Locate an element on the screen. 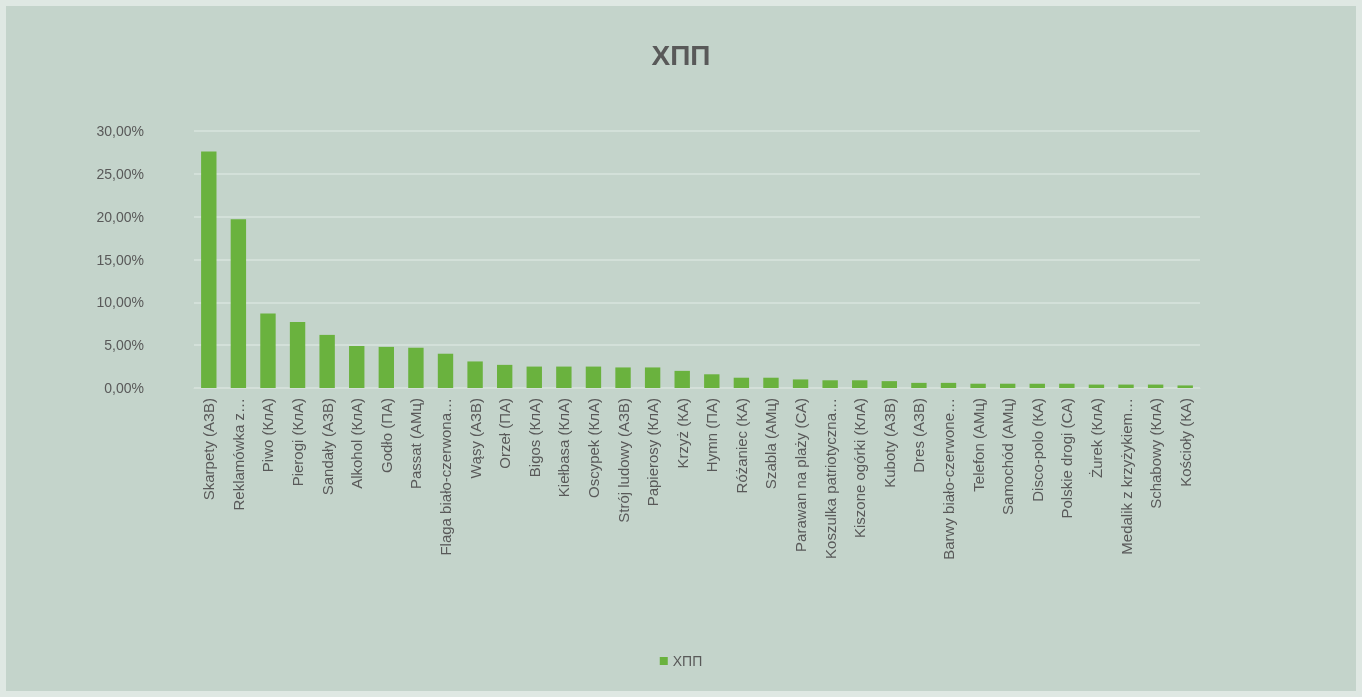 The width and height of the screenshot is (1362, 697). x-tick-label: Hymn (ПА) is located at coordinates (712, 435).